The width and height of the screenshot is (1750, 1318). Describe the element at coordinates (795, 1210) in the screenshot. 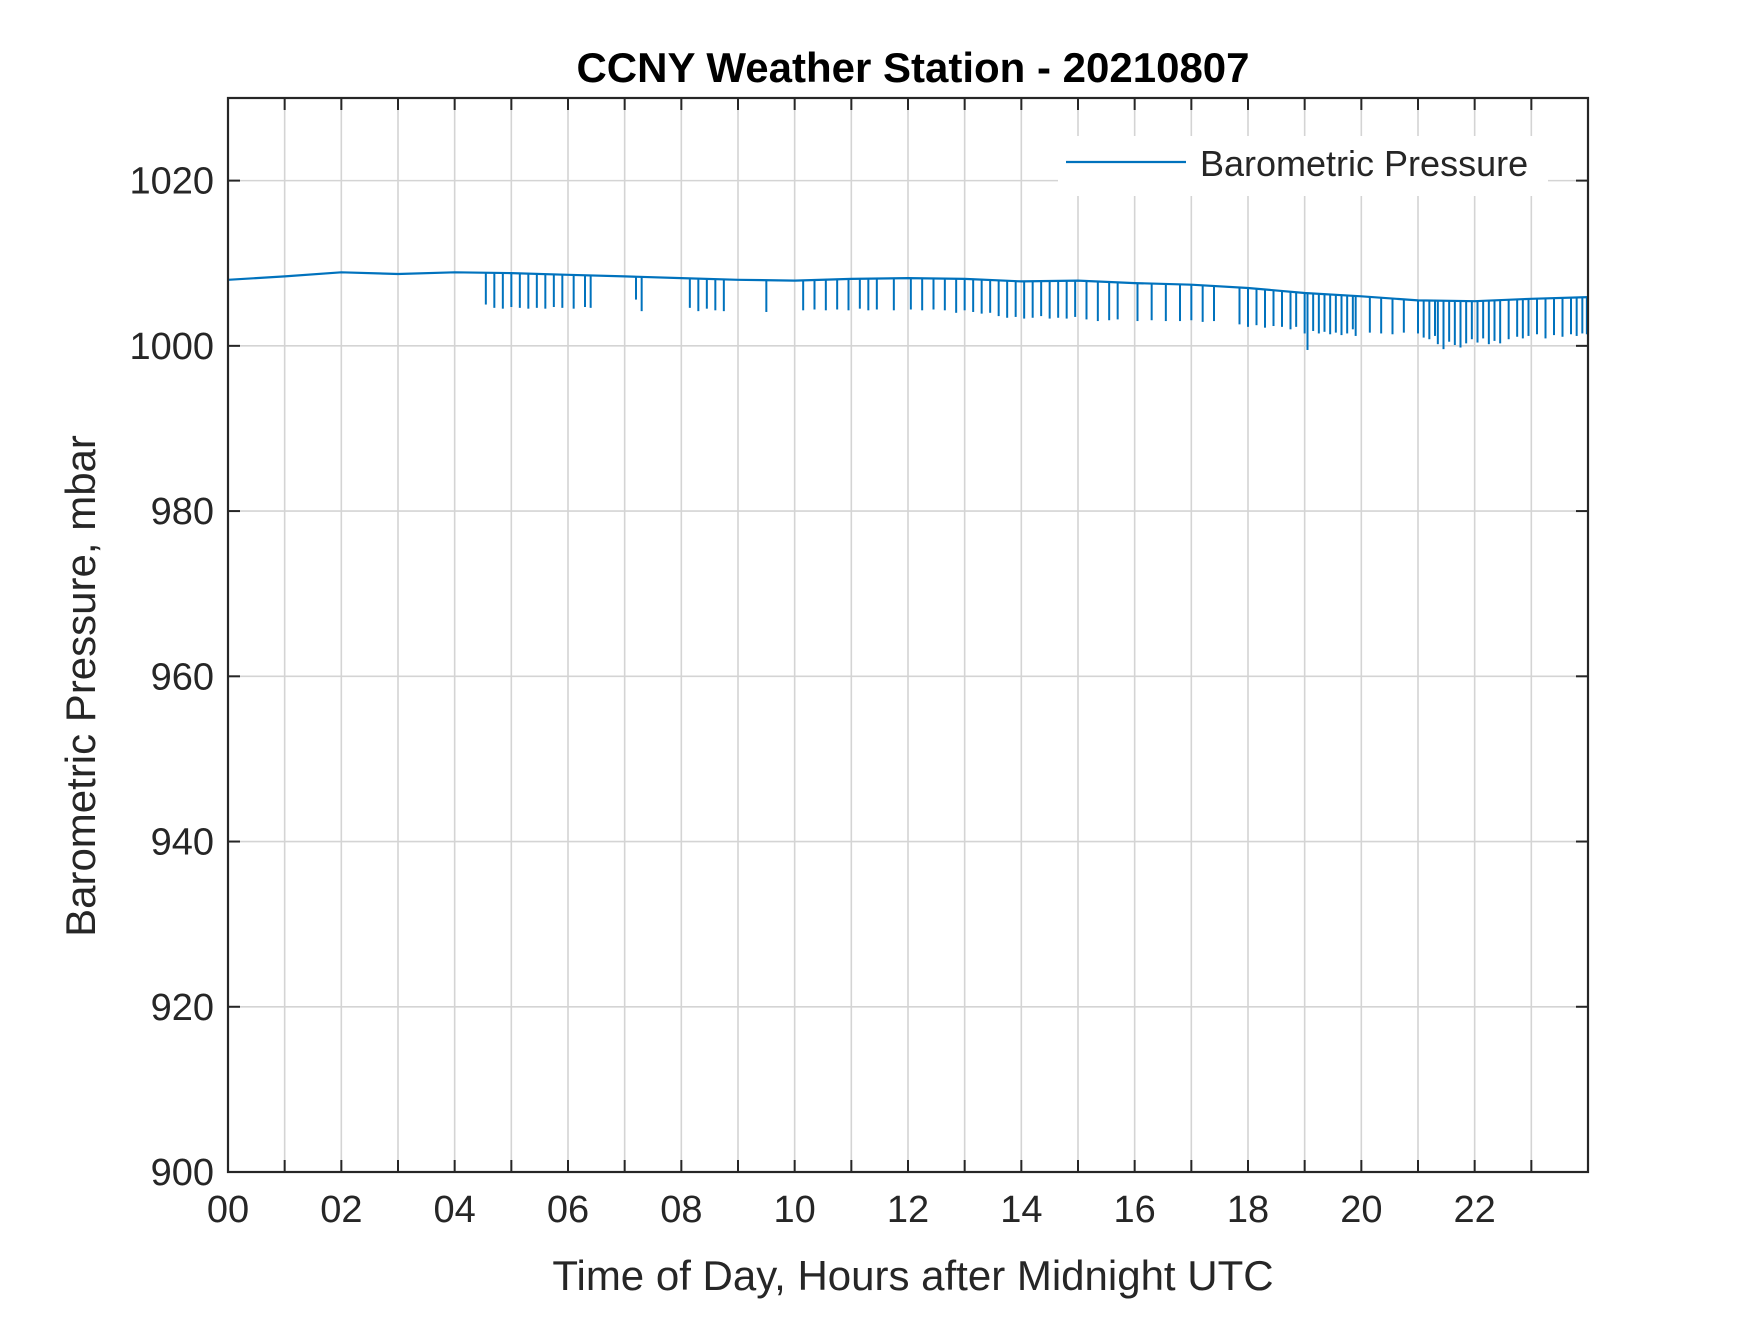

I see `x-tick-label: 10` at that location.